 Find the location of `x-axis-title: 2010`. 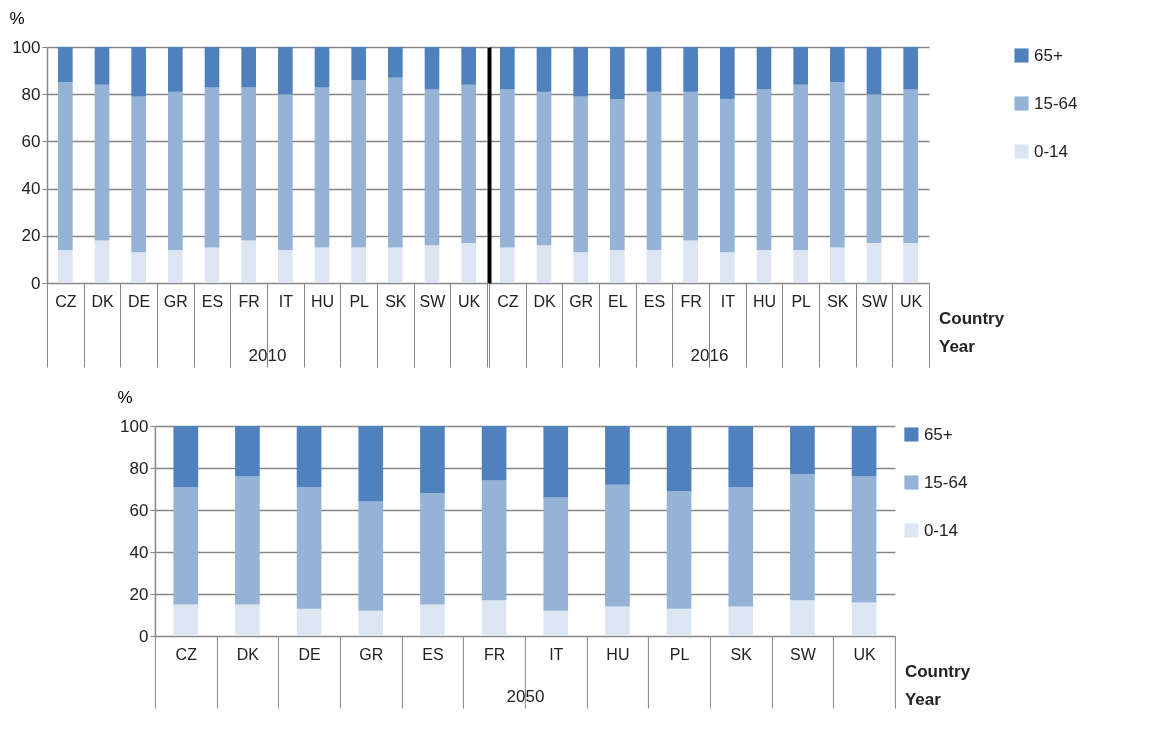

x-axis-title: 2010 is located at coordinates (267, 355).